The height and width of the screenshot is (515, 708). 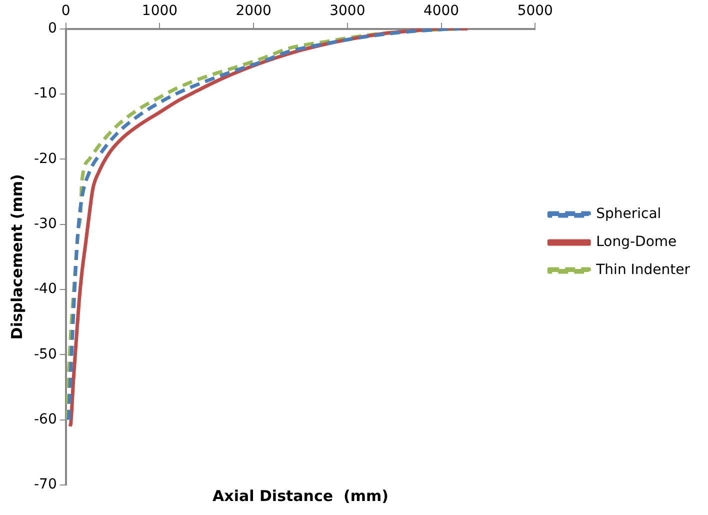 What do you see at coordinates (52, 28) in the screenshot?
I see `y-tick-label: 0` at bounding box center [52, 28].